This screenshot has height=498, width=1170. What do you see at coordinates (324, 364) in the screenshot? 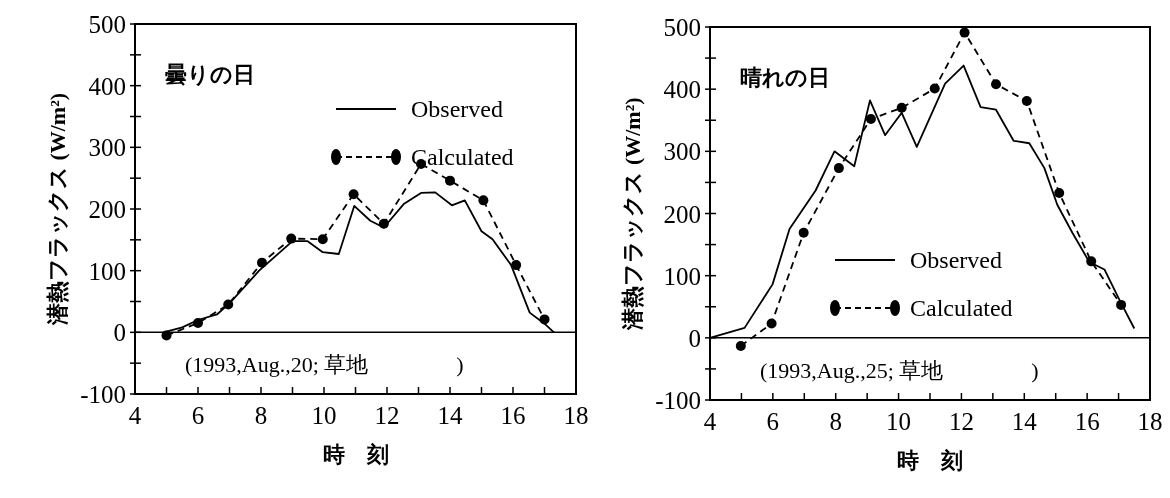
I see `annotation: (1993,Aug.,20; 草地 )` at bounding box center [324, 364].